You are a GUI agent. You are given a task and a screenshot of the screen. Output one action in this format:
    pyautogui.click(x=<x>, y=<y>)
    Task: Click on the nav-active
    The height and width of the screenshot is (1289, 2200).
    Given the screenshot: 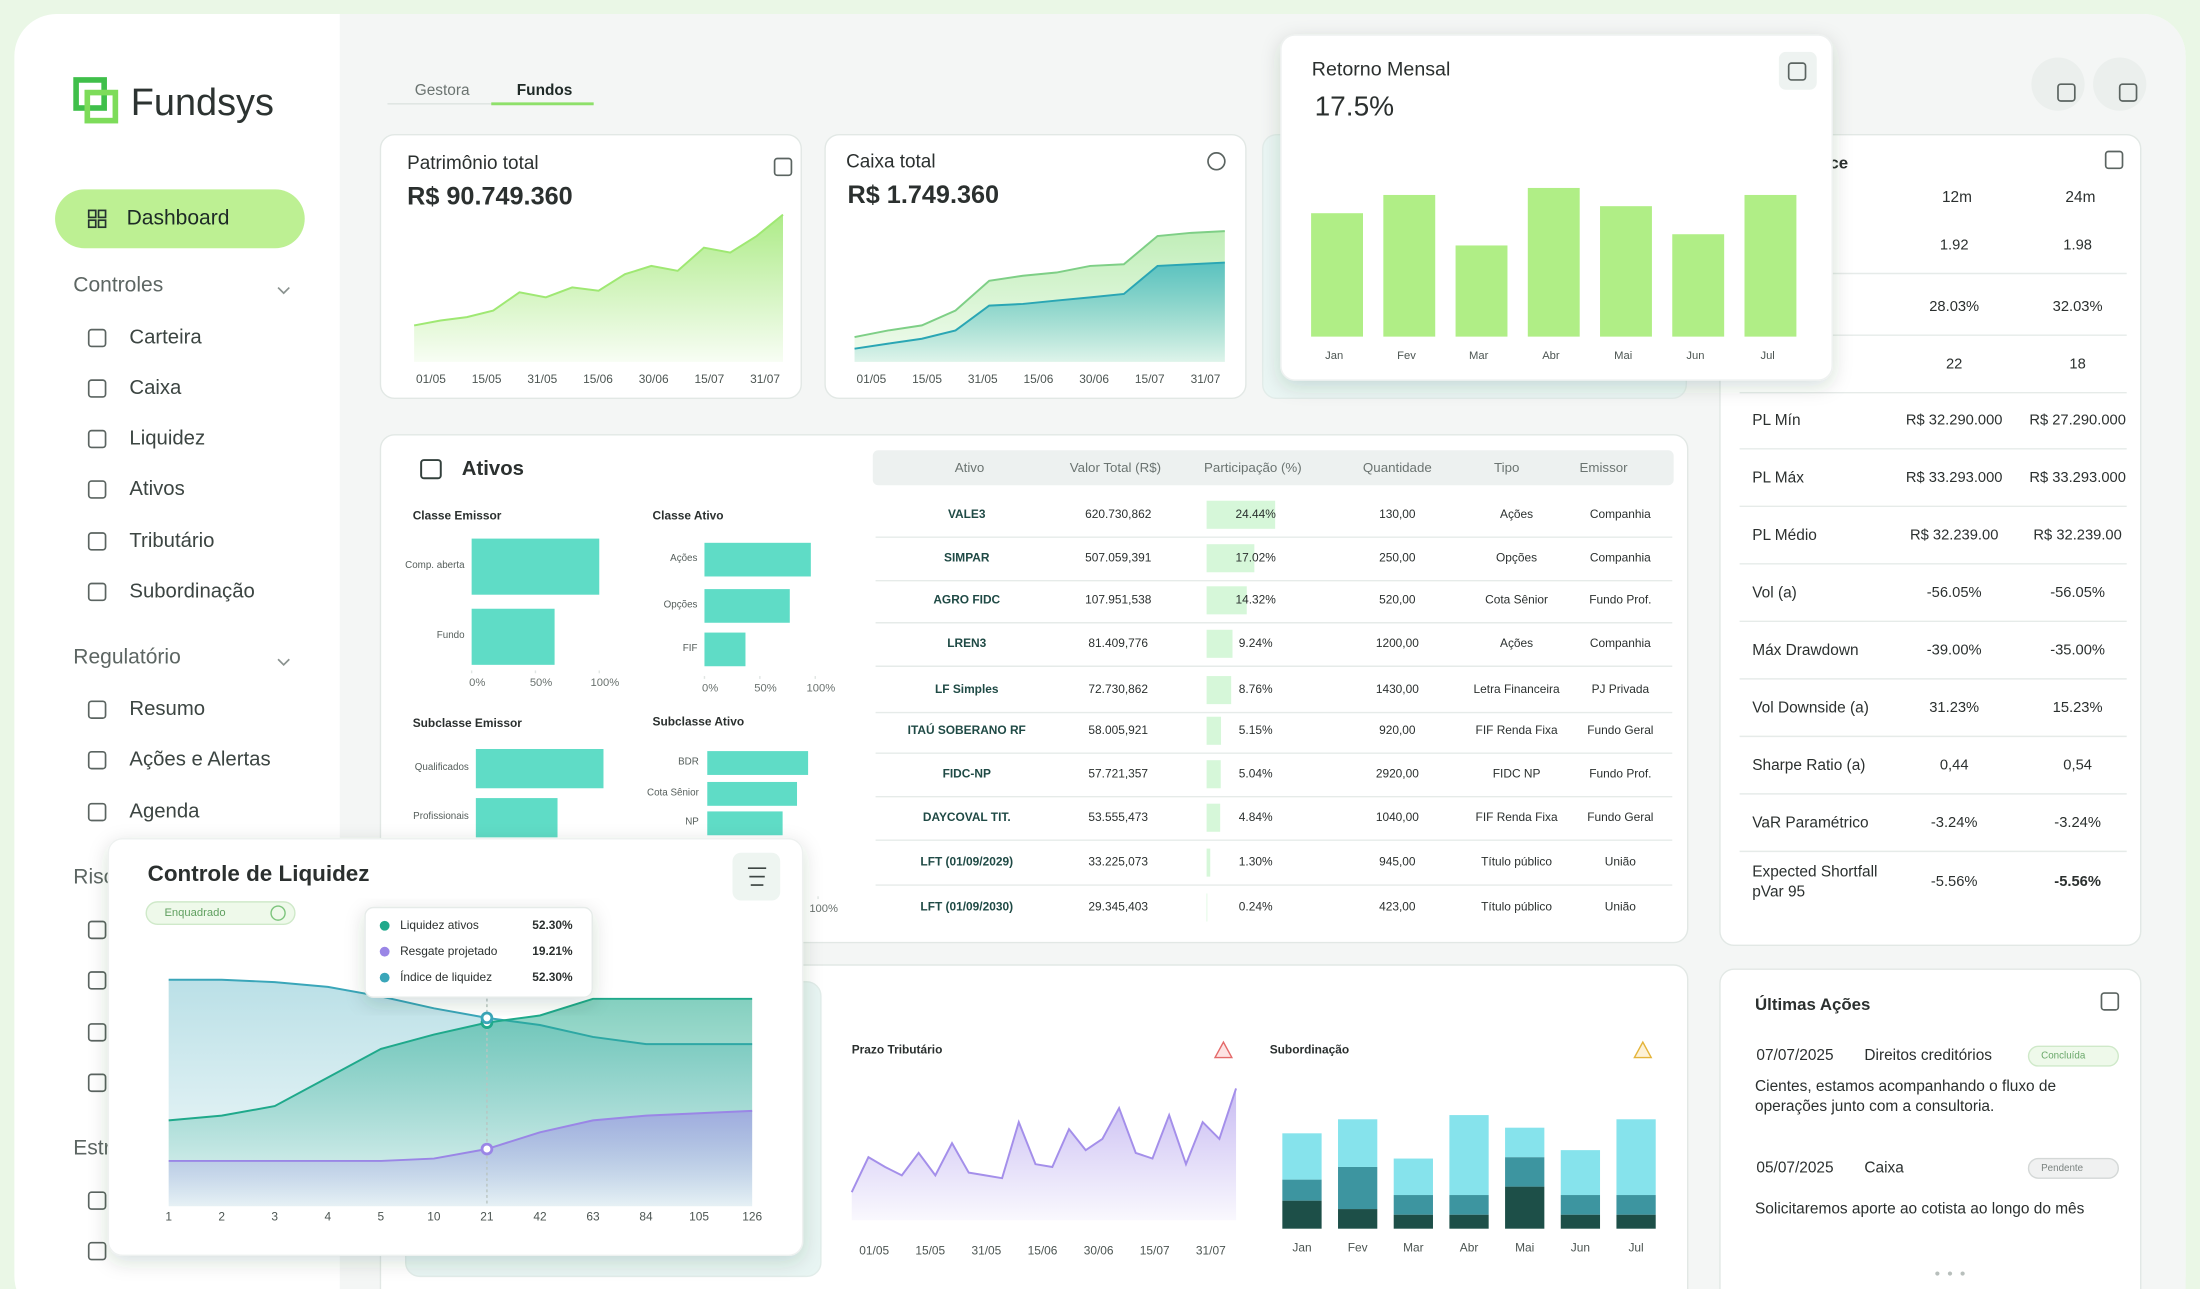 What is the action you would take?
    pyautogui.click(x=180, y=219)
    